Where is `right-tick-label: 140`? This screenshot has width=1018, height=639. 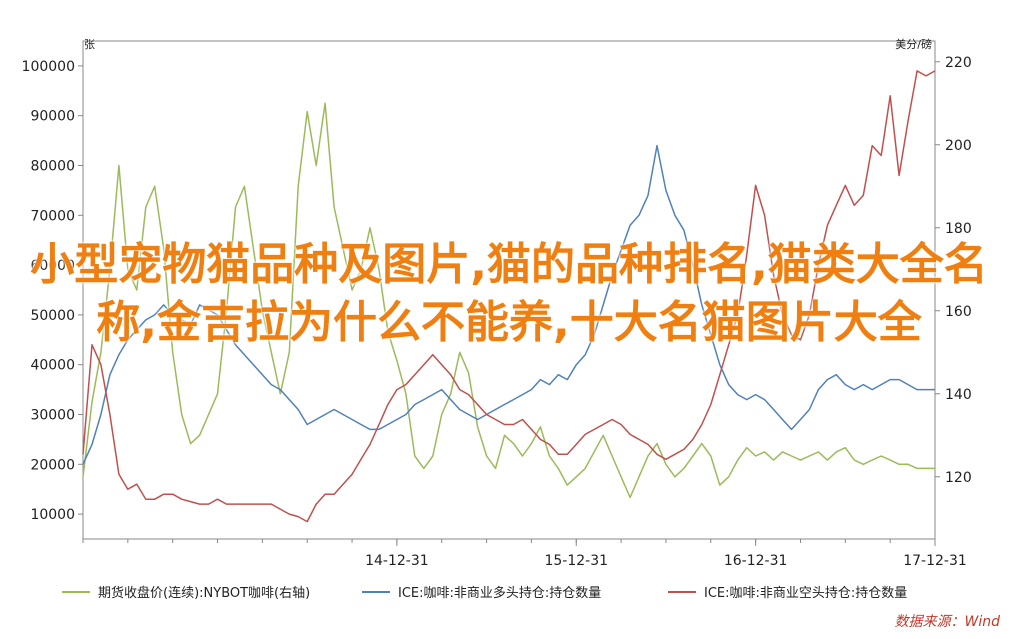 right-tick-label: 140 is located at coordinates (958, 395).